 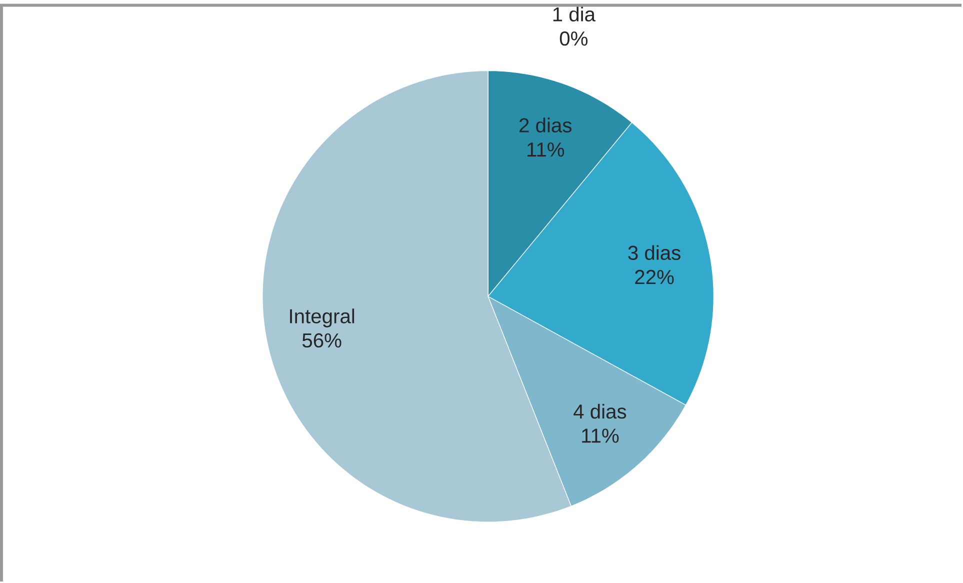 What do you see at coordinates (322, 340) in the screenshot?
I see `data-label: 56%` at bounding box center [322, 340].